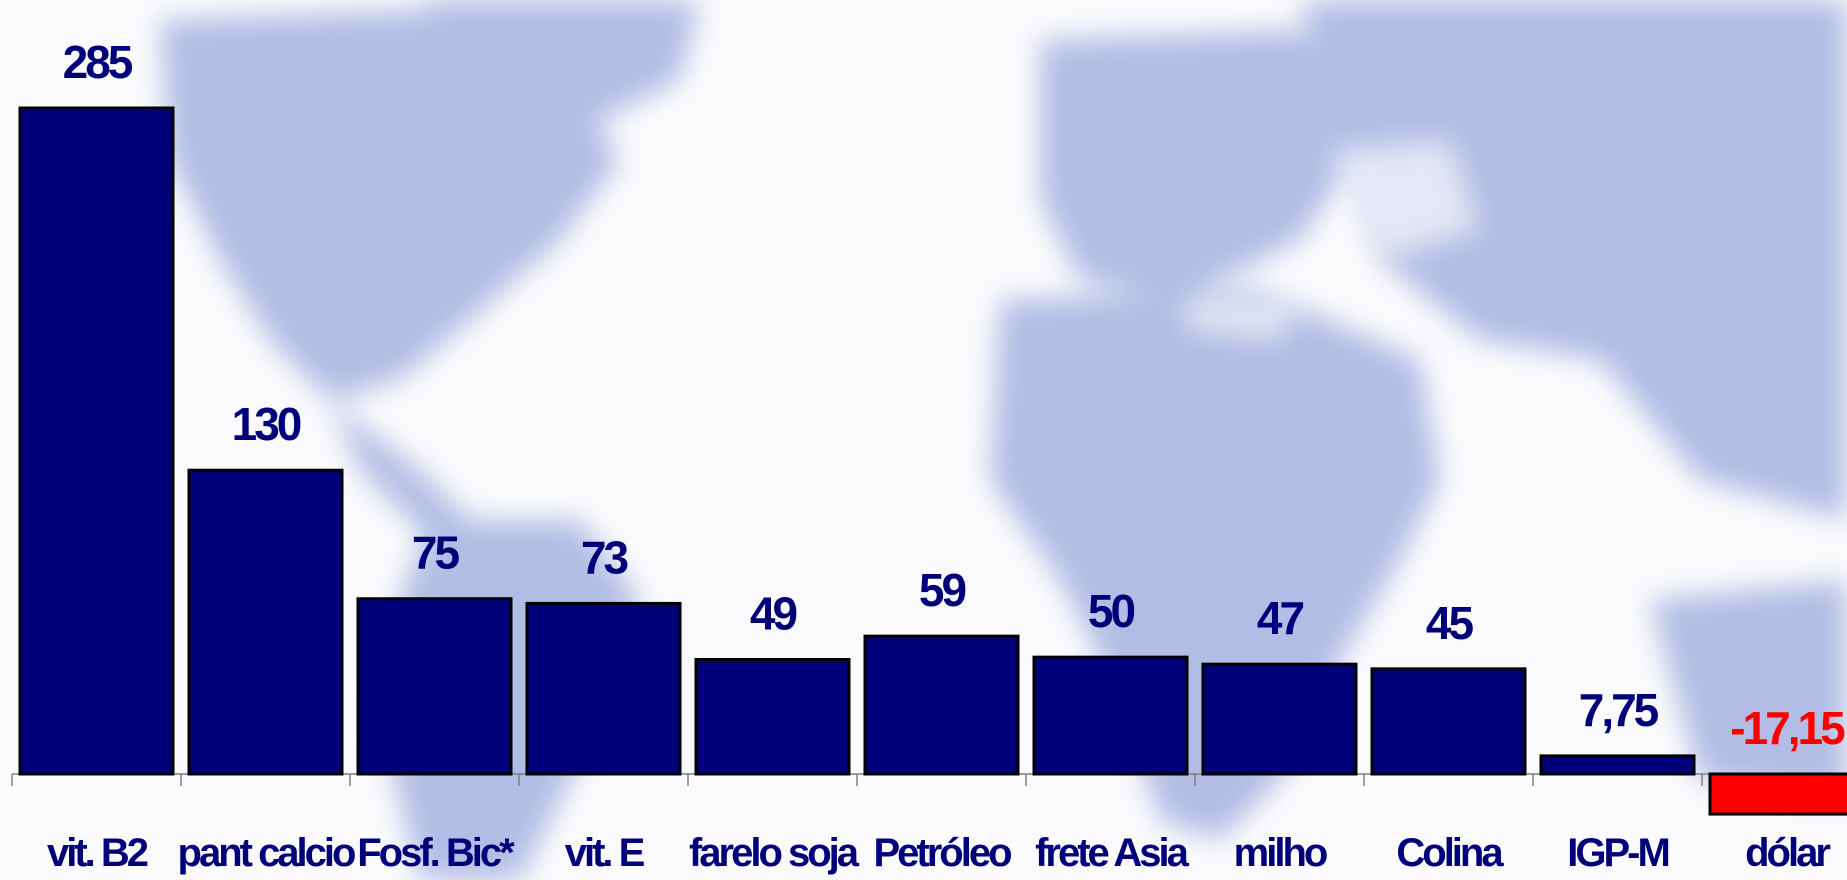 Image resolution: width=1847 pixels, height=880 pixels. Describe the element at coordinates (942, 590) in the screenshot. I see `value-label: 59` at that location.